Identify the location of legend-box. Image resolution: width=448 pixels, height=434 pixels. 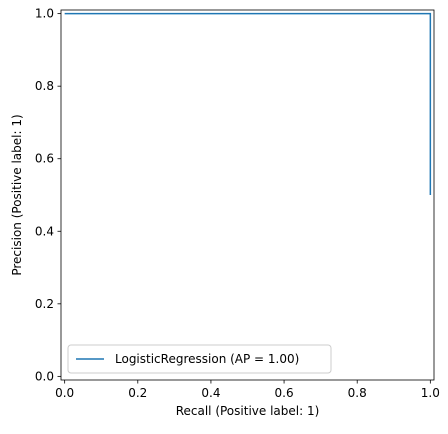
(199, 359).